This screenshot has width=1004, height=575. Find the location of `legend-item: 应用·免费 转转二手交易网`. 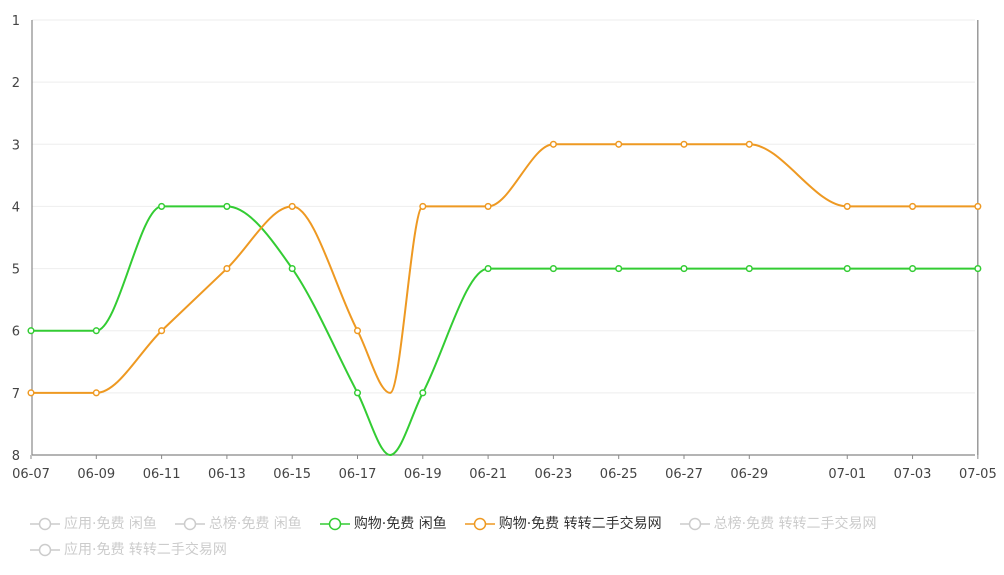

legend-item: 应用·免费 转转二手交易网 is located at coordinates (128, 550).